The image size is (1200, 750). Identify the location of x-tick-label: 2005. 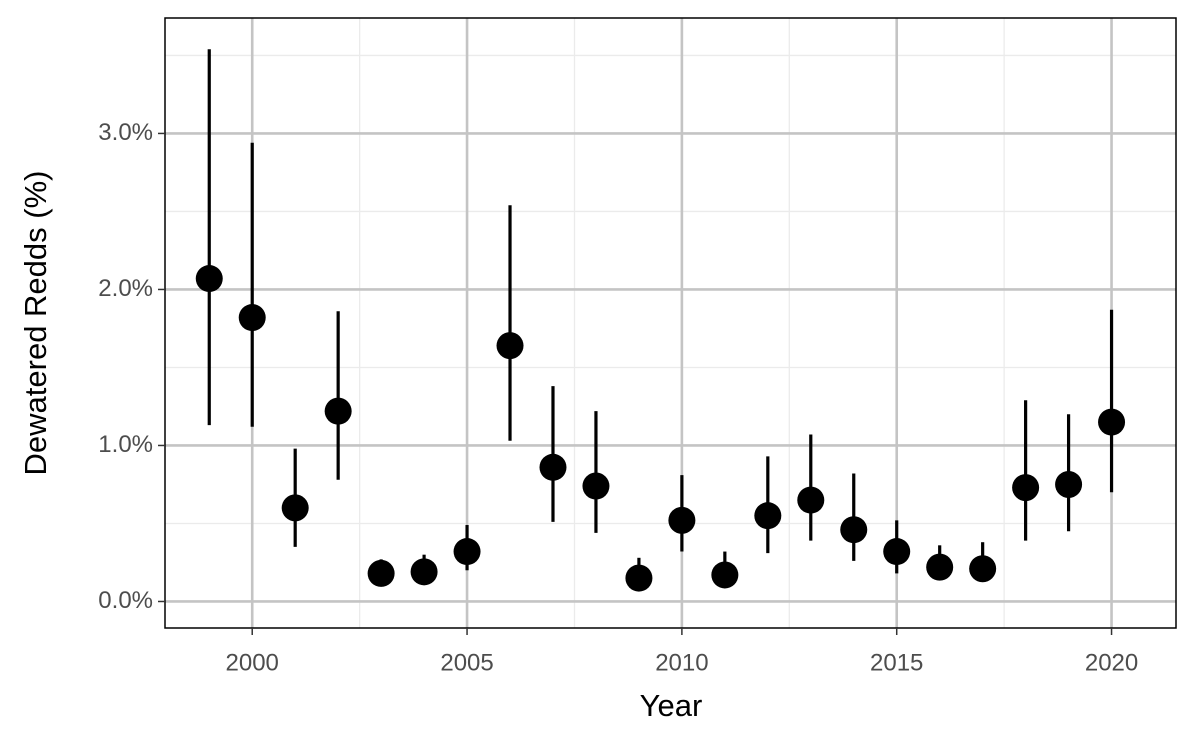
(466, 662).